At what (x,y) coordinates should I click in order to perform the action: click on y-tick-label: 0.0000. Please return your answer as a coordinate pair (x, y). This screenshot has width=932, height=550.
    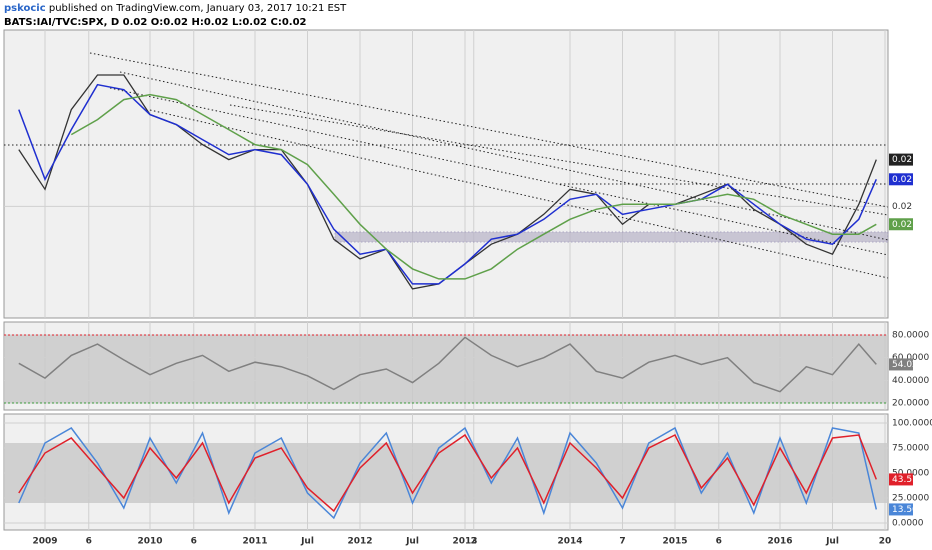
    Looking at the image, I should click on (908, 524).